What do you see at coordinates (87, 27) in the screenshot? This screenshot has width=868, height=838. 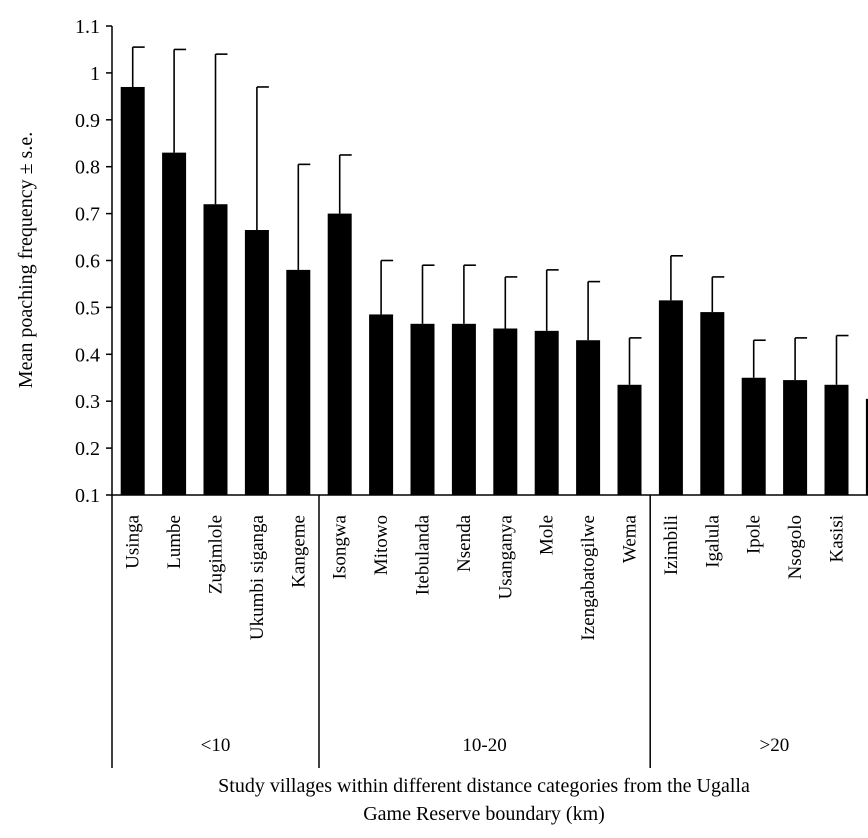 I see `y-tick-label: 1.1` at bounding box center [87, 27].